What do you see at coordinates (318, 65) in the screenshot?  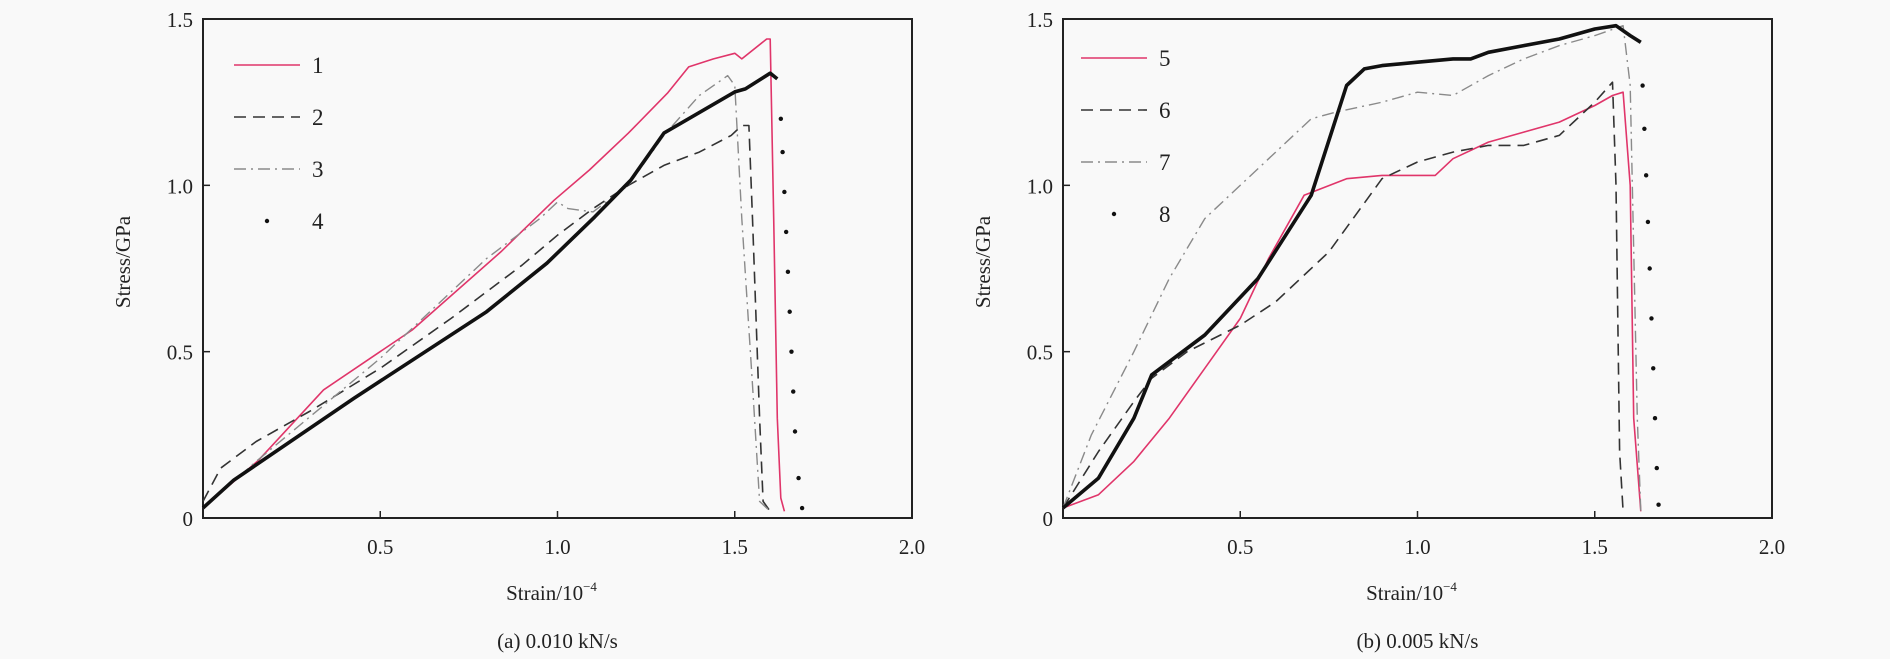 I see `legend-label-1: 1` at bounding box center [318, 65].